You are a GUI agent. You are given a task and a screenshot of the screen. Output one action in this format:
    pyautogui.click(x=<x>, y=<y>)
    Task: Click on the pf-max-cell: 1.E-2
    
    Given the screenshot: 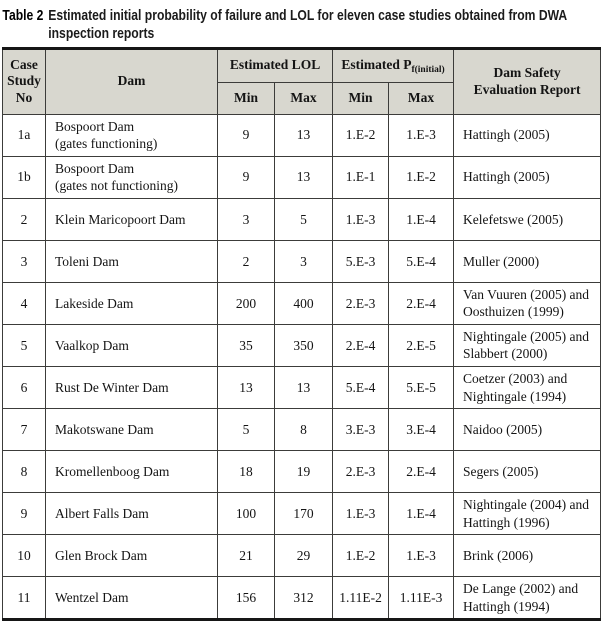 What is the action you would take?
    pyautogui.click(x=421, y=177)
    